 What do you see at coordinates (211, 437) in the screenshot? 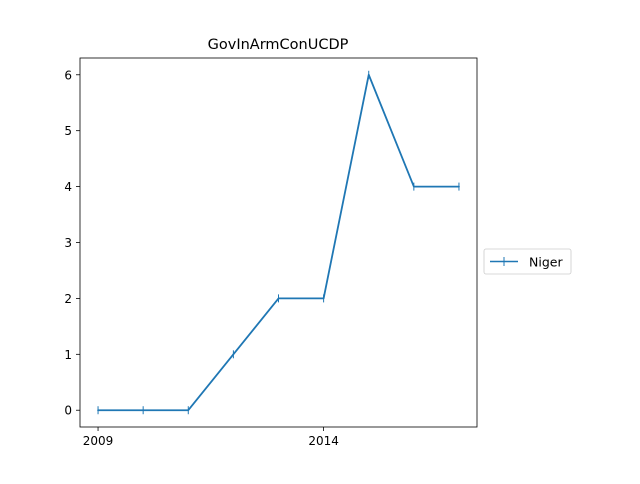
I see `x-axis: 2009 2014` at bounding box center [211, 437].